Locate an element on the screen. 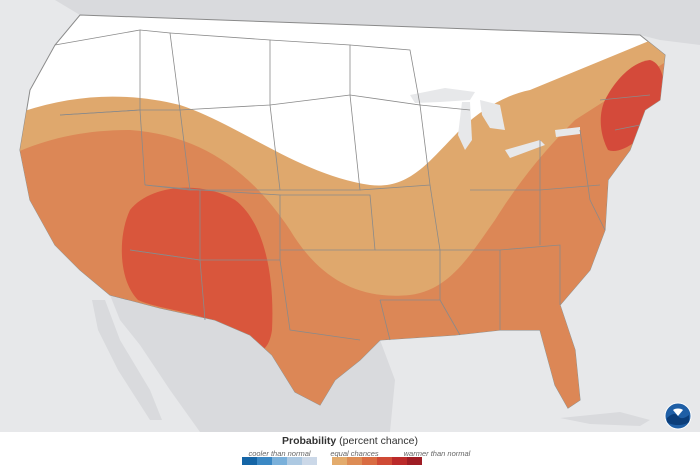  warmer-high-southwest is located at coordinates (197, 270).